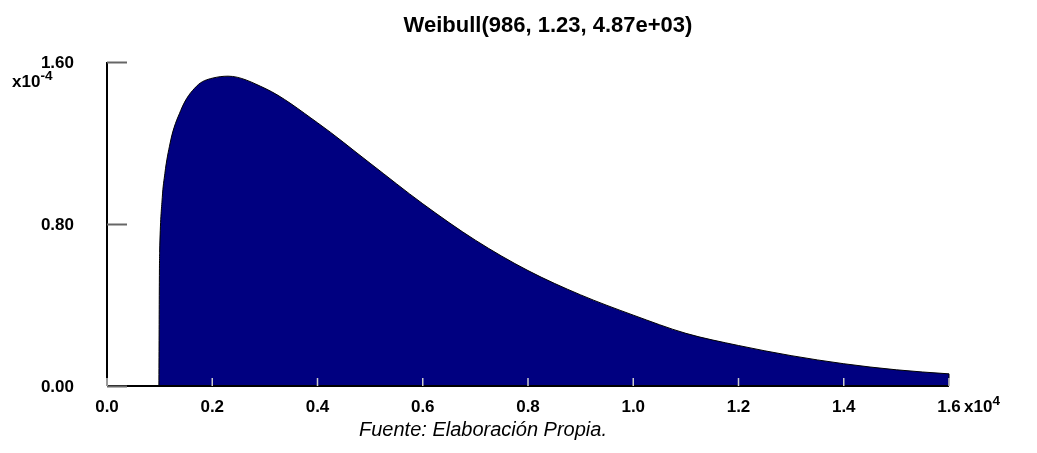  I want to click on y-tick-label: 0.00, so click(57, 386).